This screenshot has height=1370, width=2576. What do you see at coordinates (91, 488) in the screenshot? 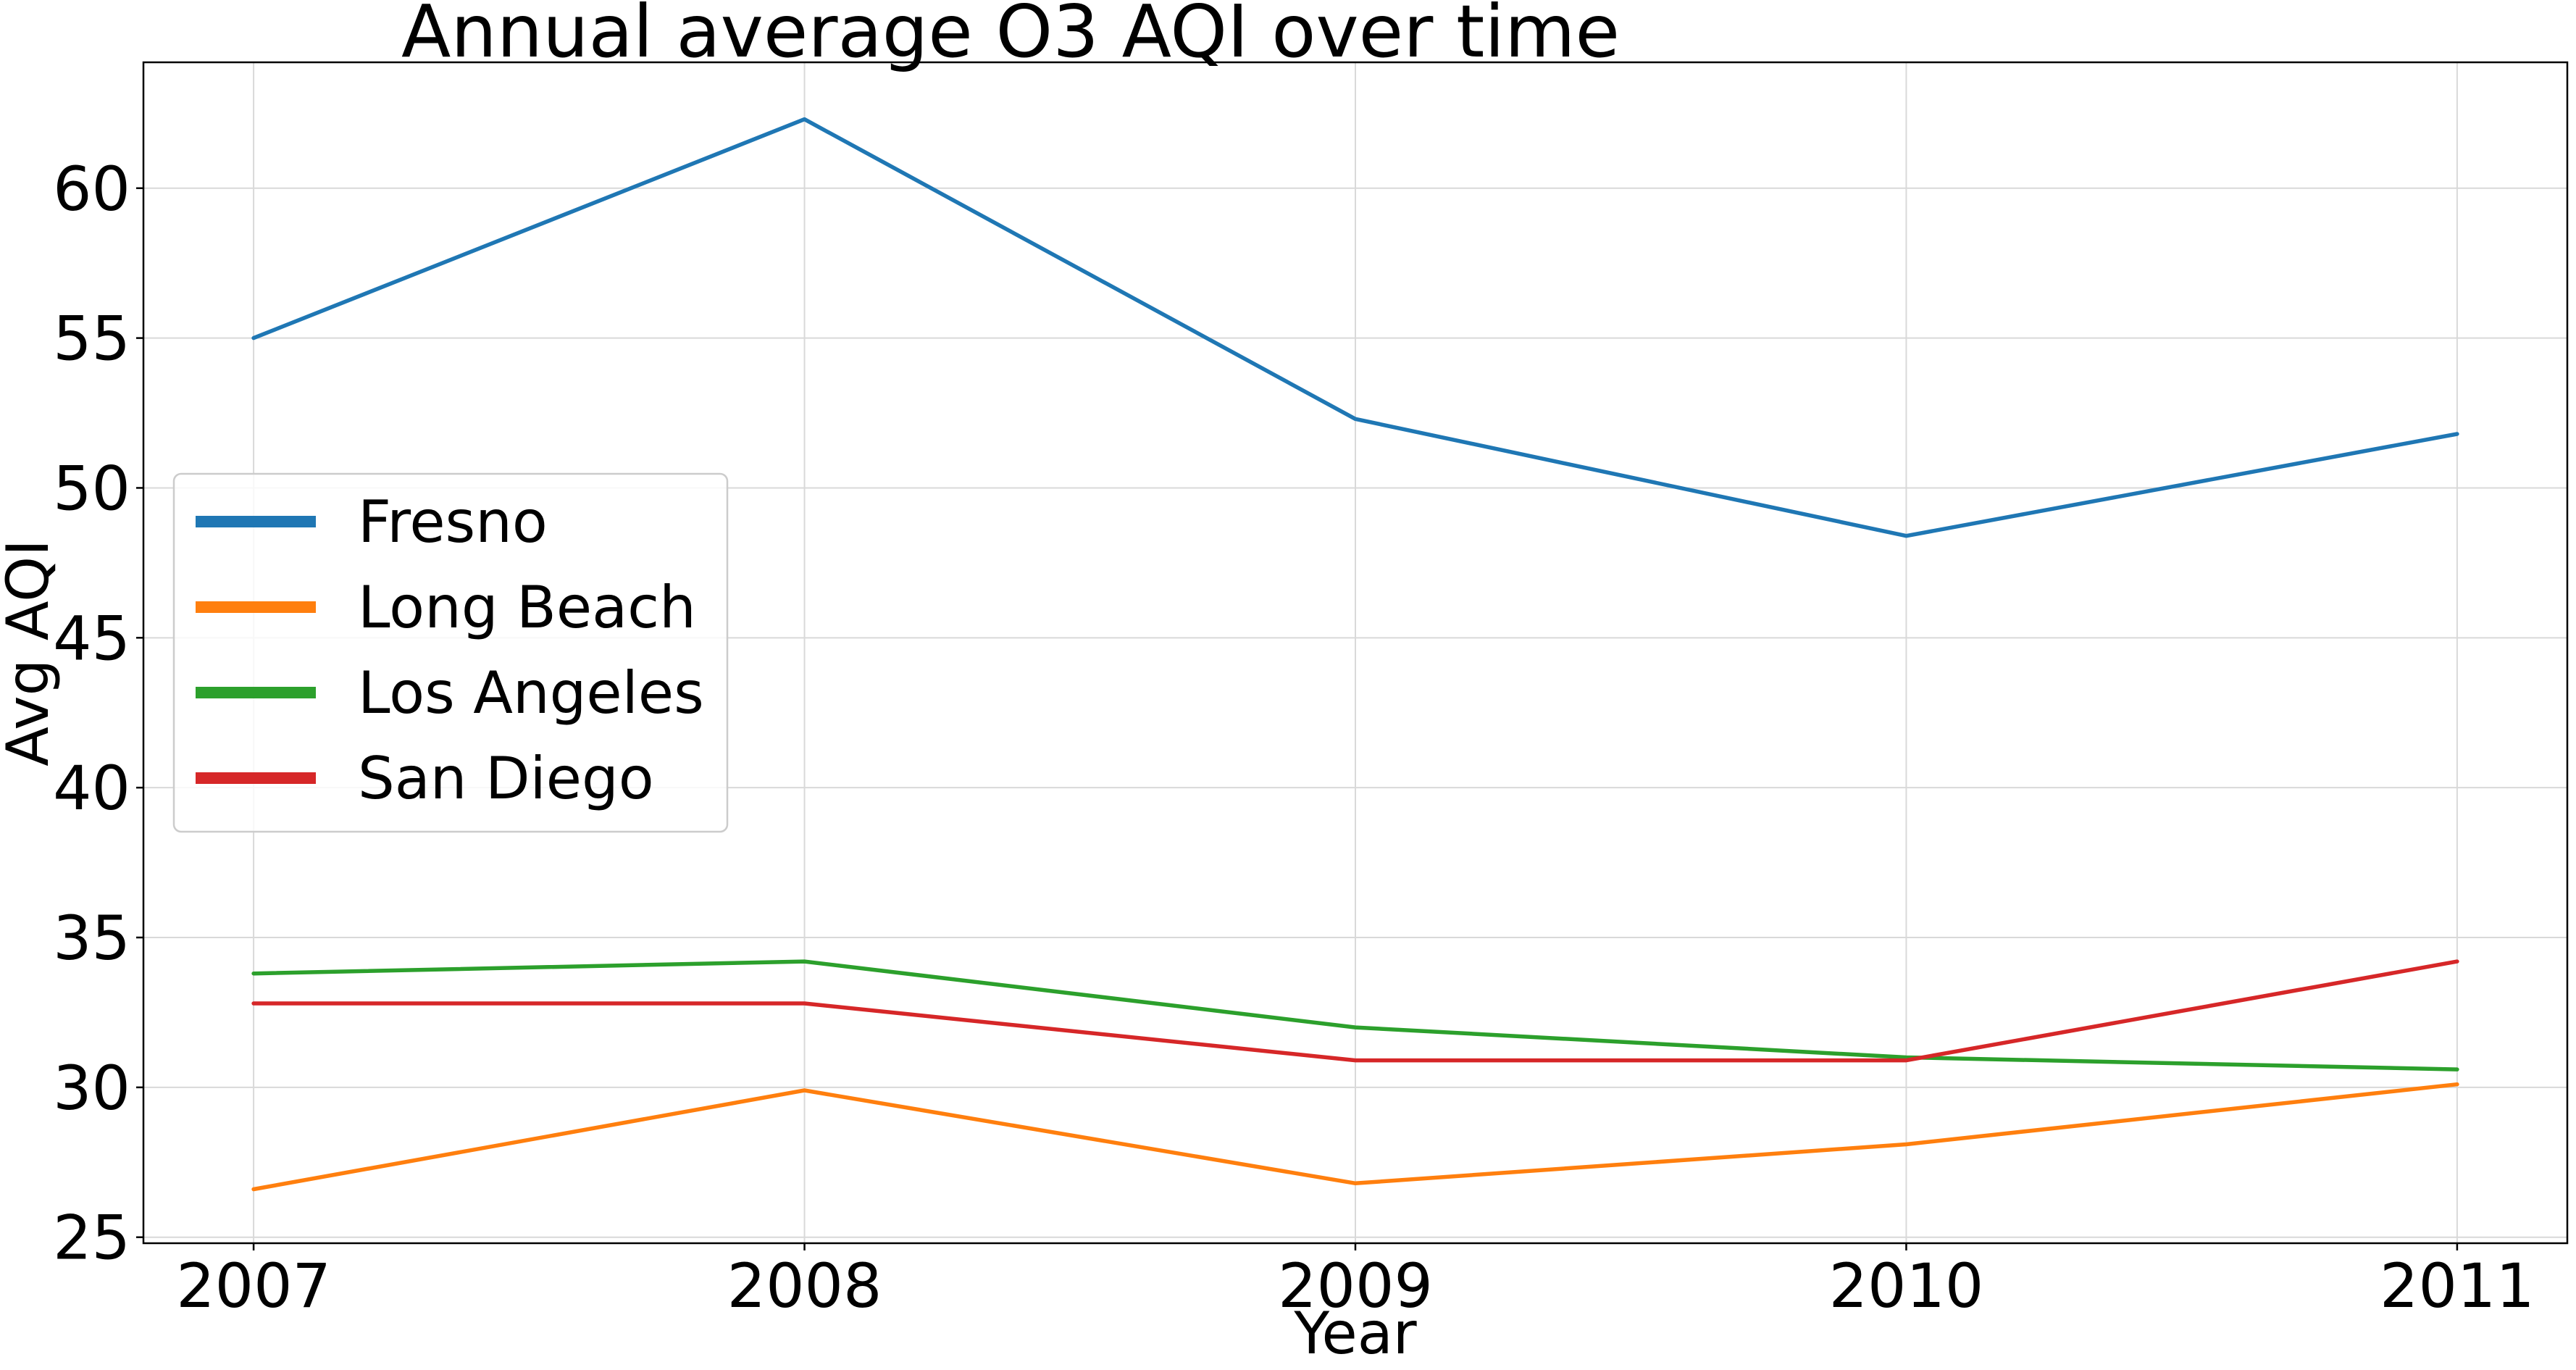
I see `y-tick-label: 50` at bounding box center [91, 488].